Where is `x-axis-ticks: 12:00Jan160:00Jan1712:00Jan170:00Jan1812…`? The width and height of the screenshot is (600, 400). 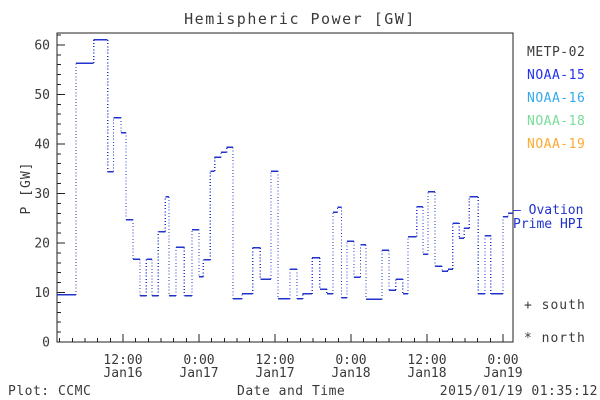
x-axis-ticks: 12:00Jan160:00Jan1712:00Jan170:00Jan1812… is located at coordinates (291, 357).